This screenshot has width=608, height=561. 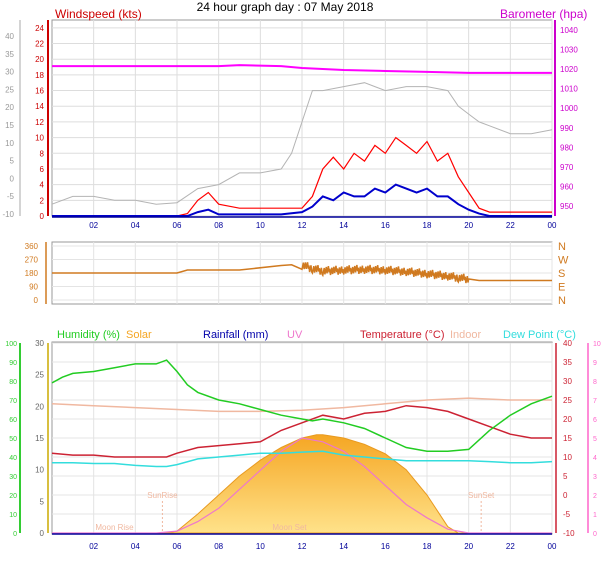 What do you see at coordinates (595, 363) in the screenshot?
I see `uv-tick-label: 9` at bounding box center [595, 363].